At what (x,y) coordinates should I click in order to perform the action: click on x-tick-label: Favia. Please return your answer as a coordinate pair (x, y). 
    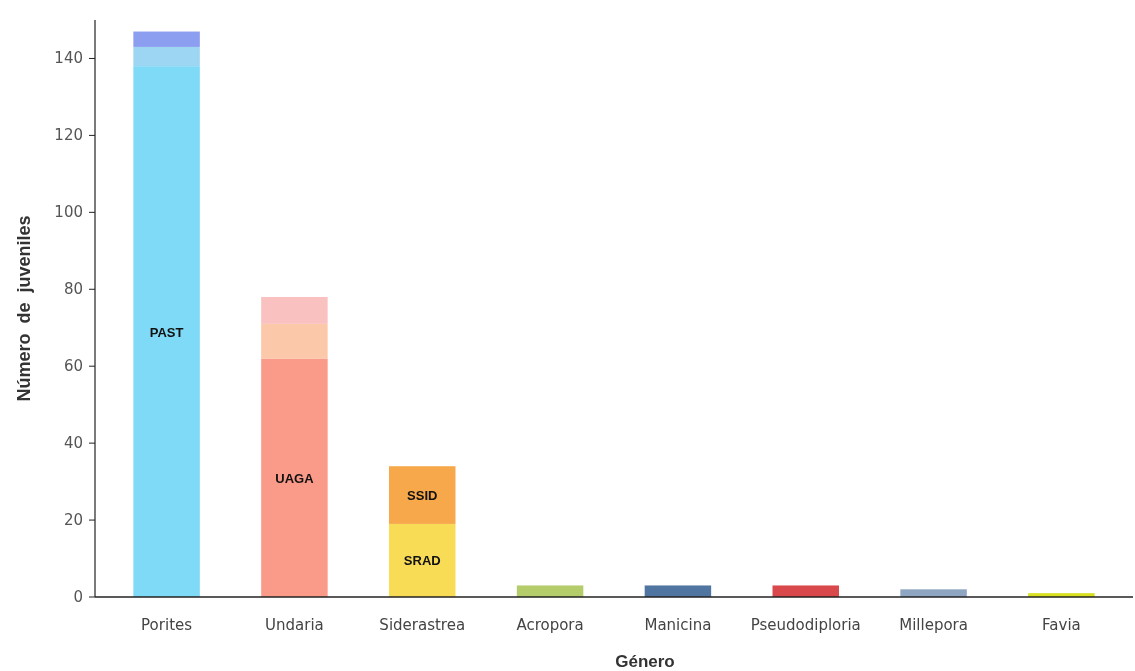
    Looking at the image, I should click on (1061, 625).